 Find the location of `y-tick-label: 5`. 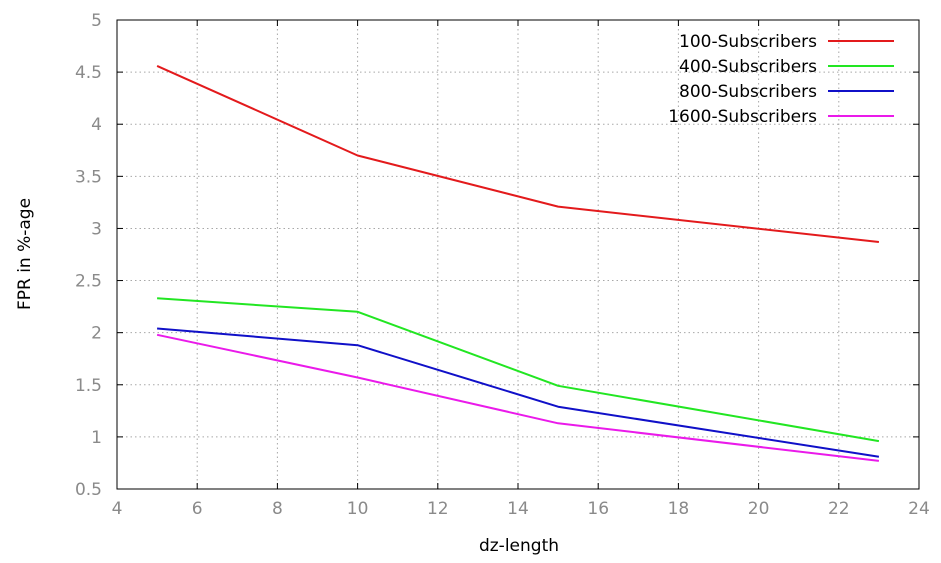

y-tick-label: 5 is located at coordinates (96, 21).